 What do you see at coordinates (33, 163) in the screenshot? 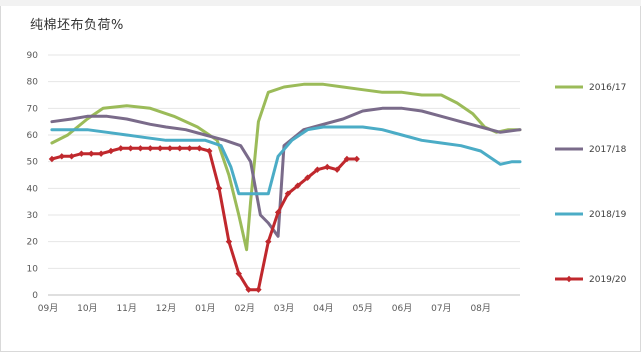
I see `y-tick-label: 50` at bounding box center [33, 163].